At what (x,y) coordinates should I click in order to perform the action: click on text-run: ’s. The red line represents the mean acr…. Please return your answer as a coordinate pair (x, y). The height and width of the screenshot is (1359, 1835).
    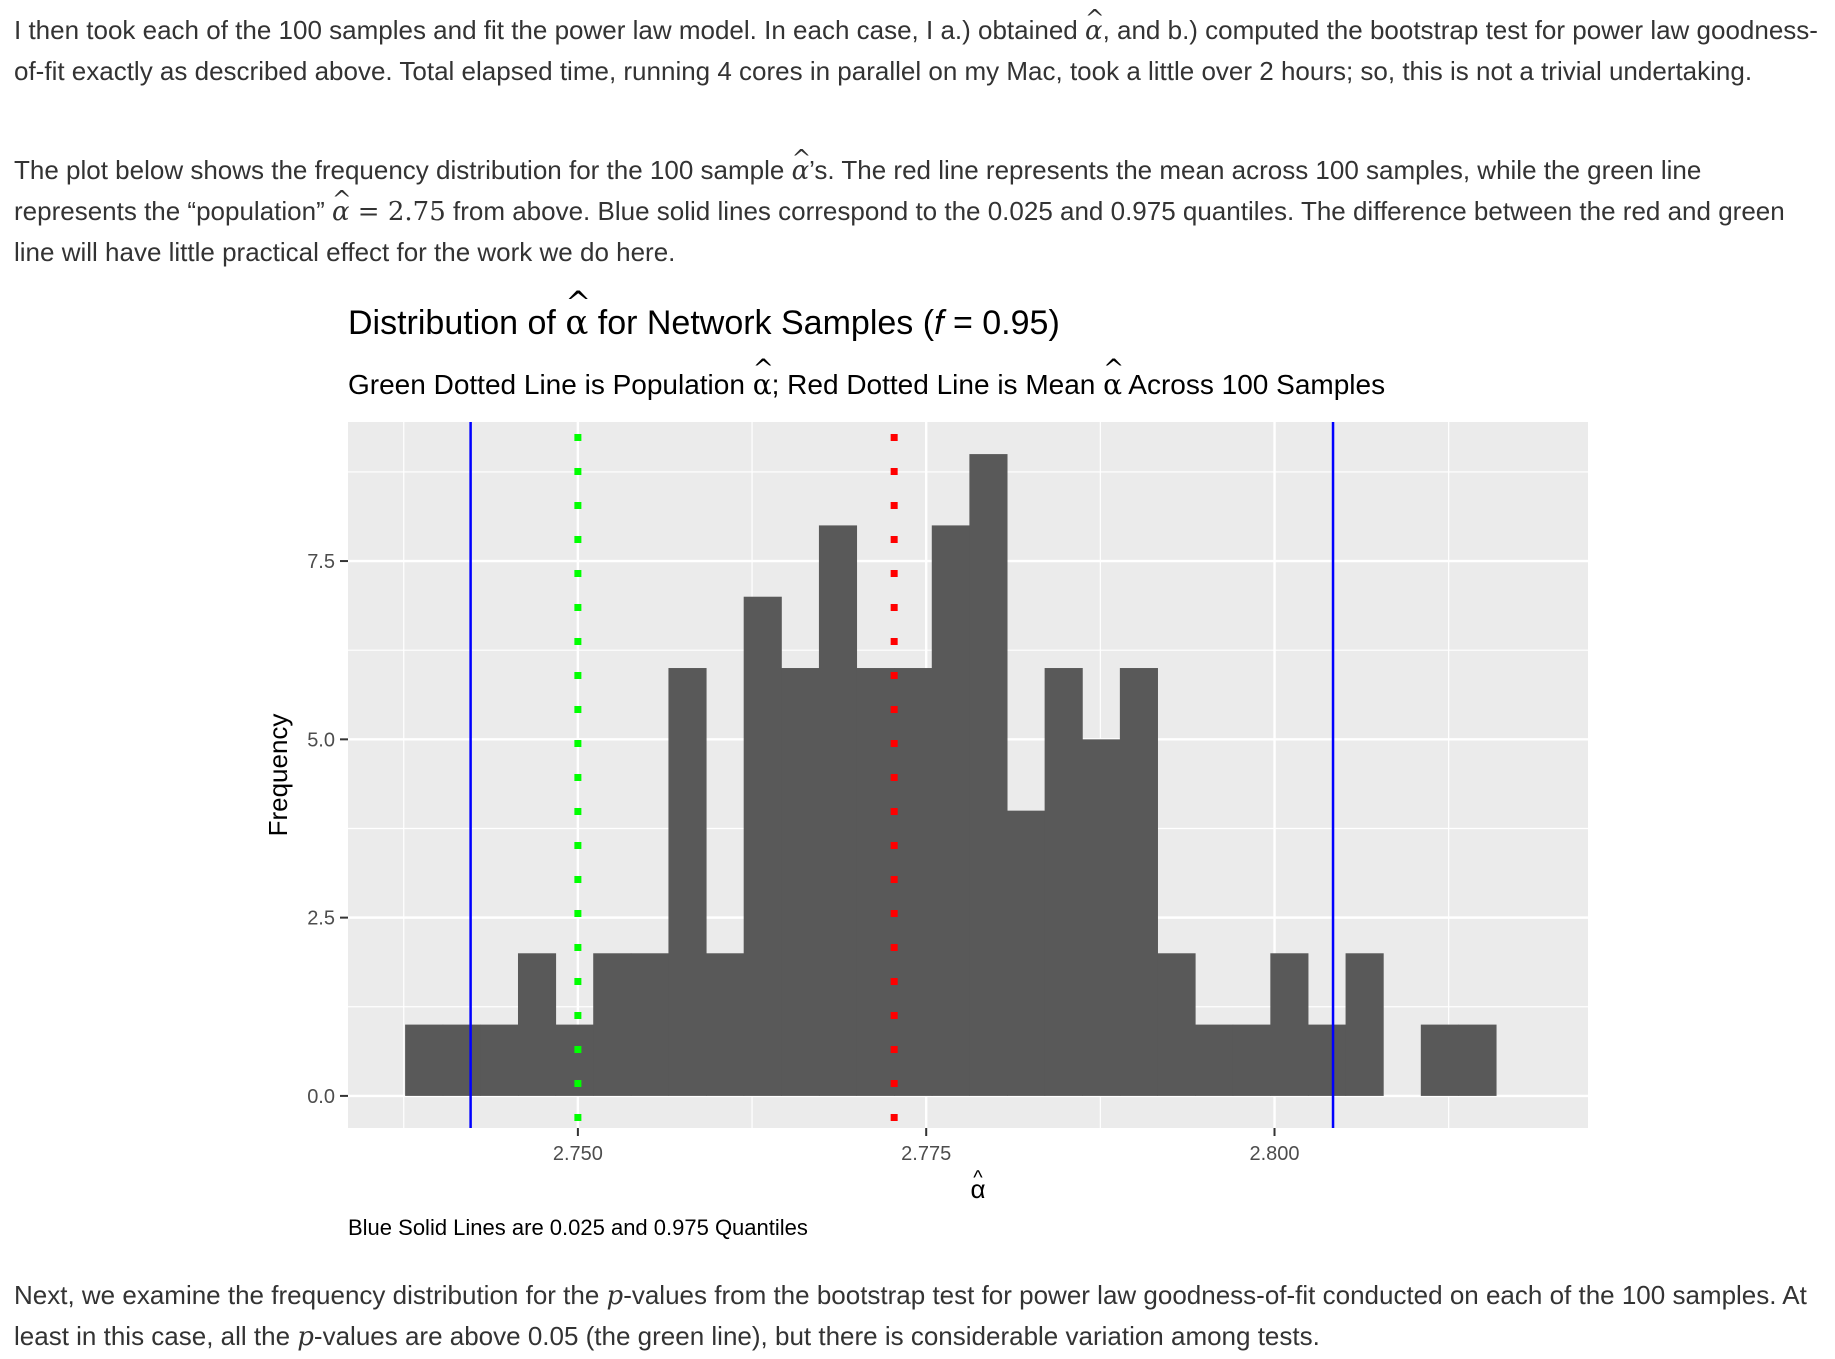
    Looking at the image, I should click on (858, 190).